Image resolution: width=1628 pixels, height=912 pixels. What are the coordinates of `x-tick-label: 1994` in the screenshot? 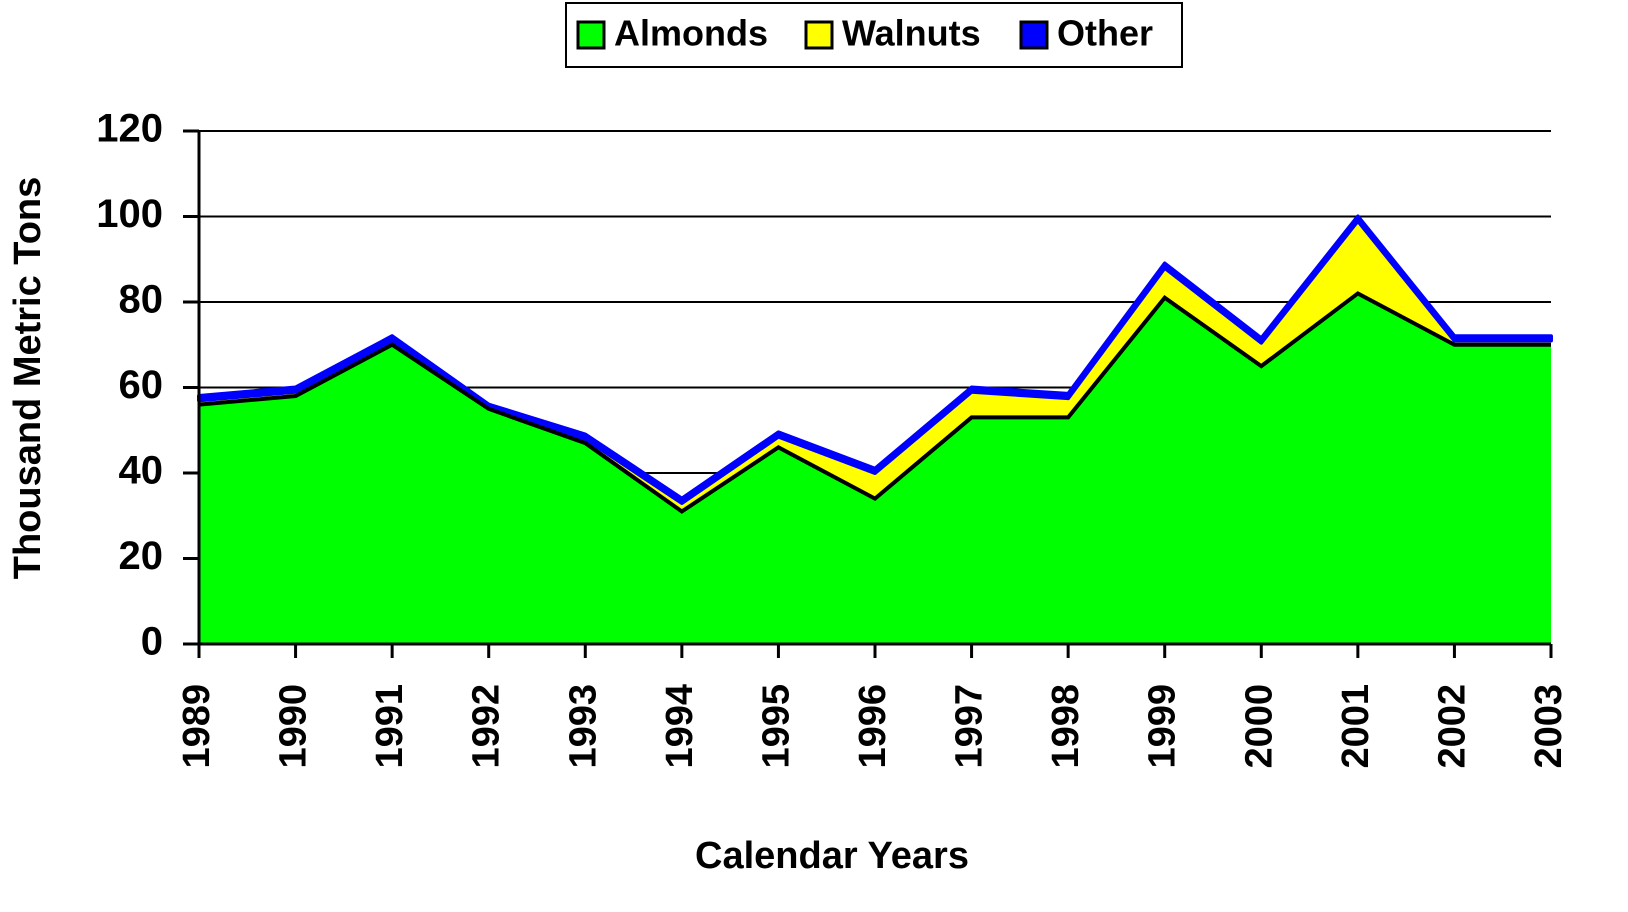 It's located at (680, 726).